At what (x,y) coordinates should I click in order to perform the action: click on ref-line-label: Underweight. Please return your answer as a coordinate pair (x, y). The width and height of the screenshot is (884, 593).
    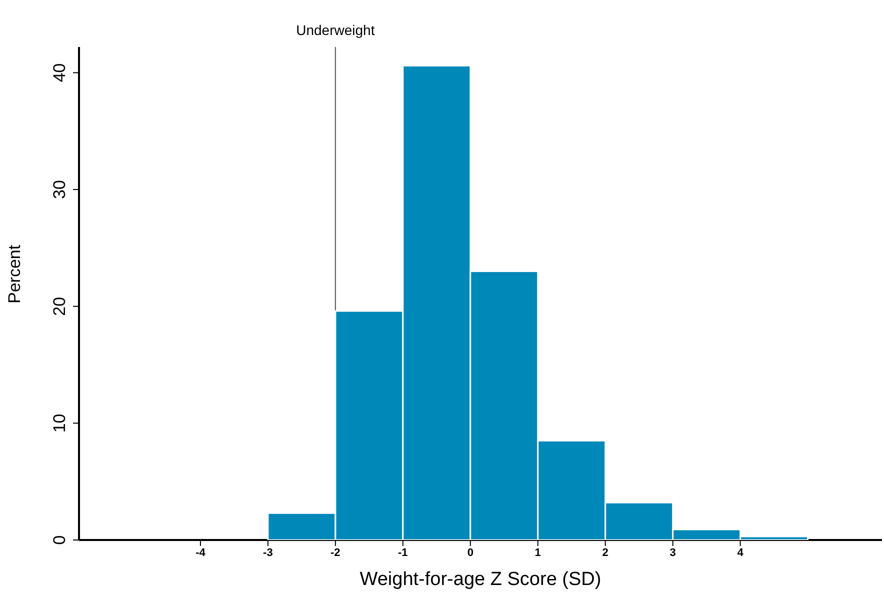
    Looking at the image, I should click on (335, 30).